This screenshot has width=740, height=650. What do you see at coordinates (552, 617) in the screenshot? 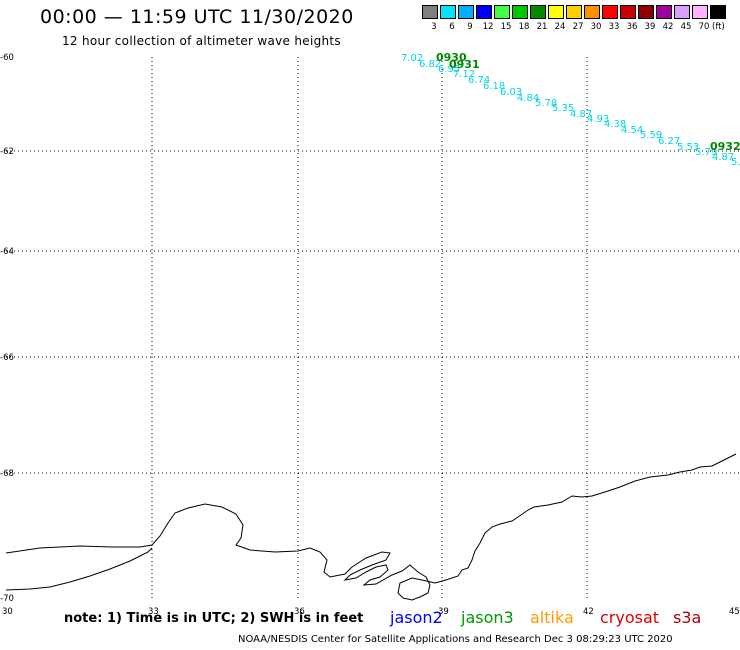
I see `satellite-altika-label: altika` at bounding box center [552, 617].